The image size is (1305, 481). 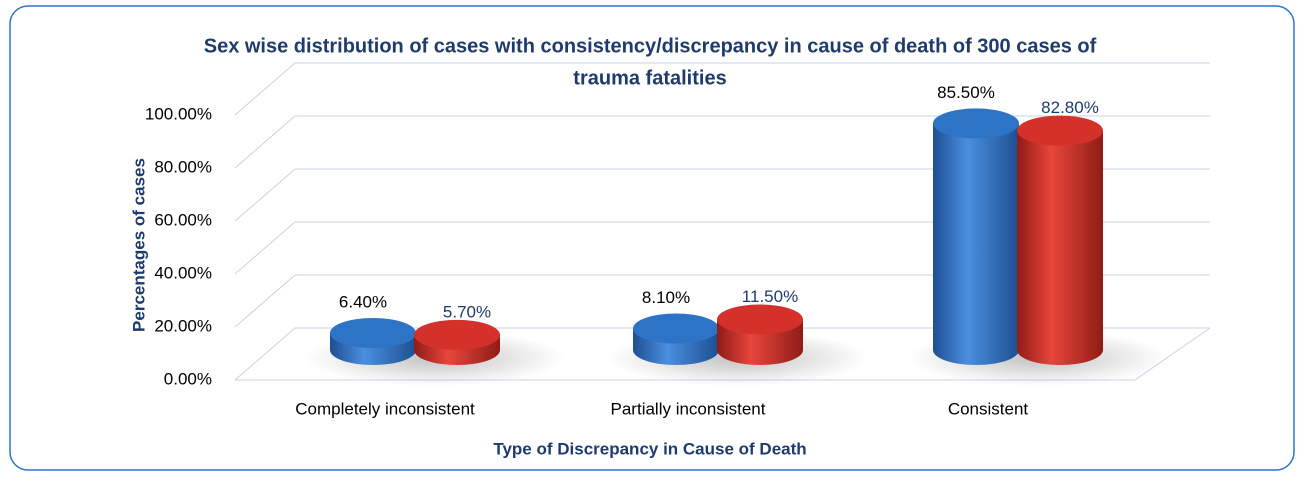 What do you see at coordinates (188, 378) in the screenshot?
I see `y-tick-label: 0.00%` at bounding box center [188, 378].